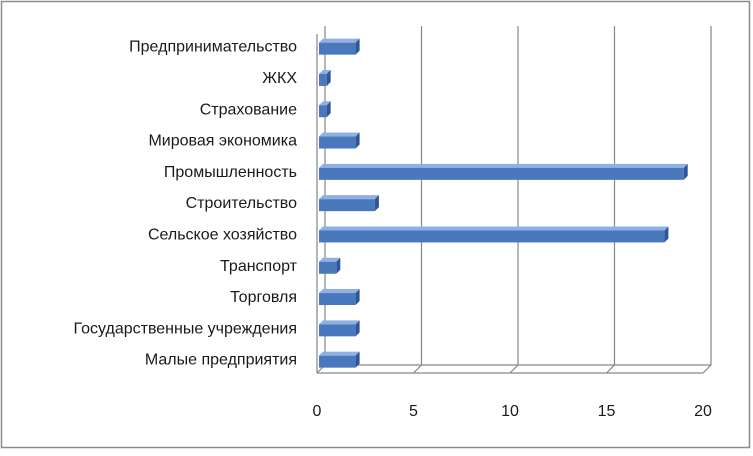  What do you see at coordinates (413, 411) in the screenshot?
I see `x-tick-label: 5` at bounding box center [413, 411].